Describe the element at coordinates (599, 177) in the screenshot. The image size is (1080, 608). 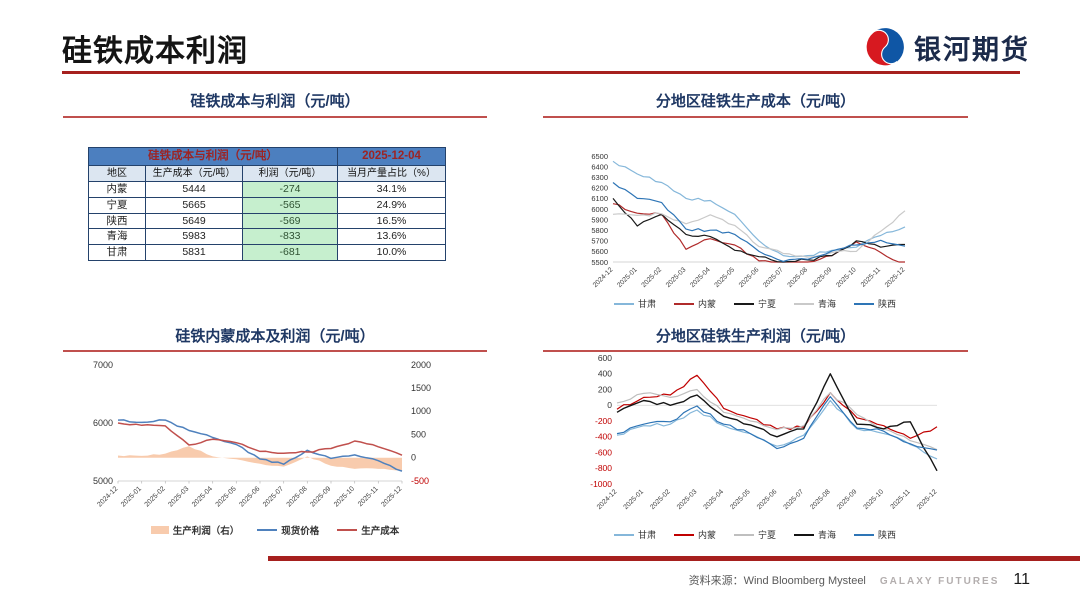
I see `svg-text: 6300` at that location.